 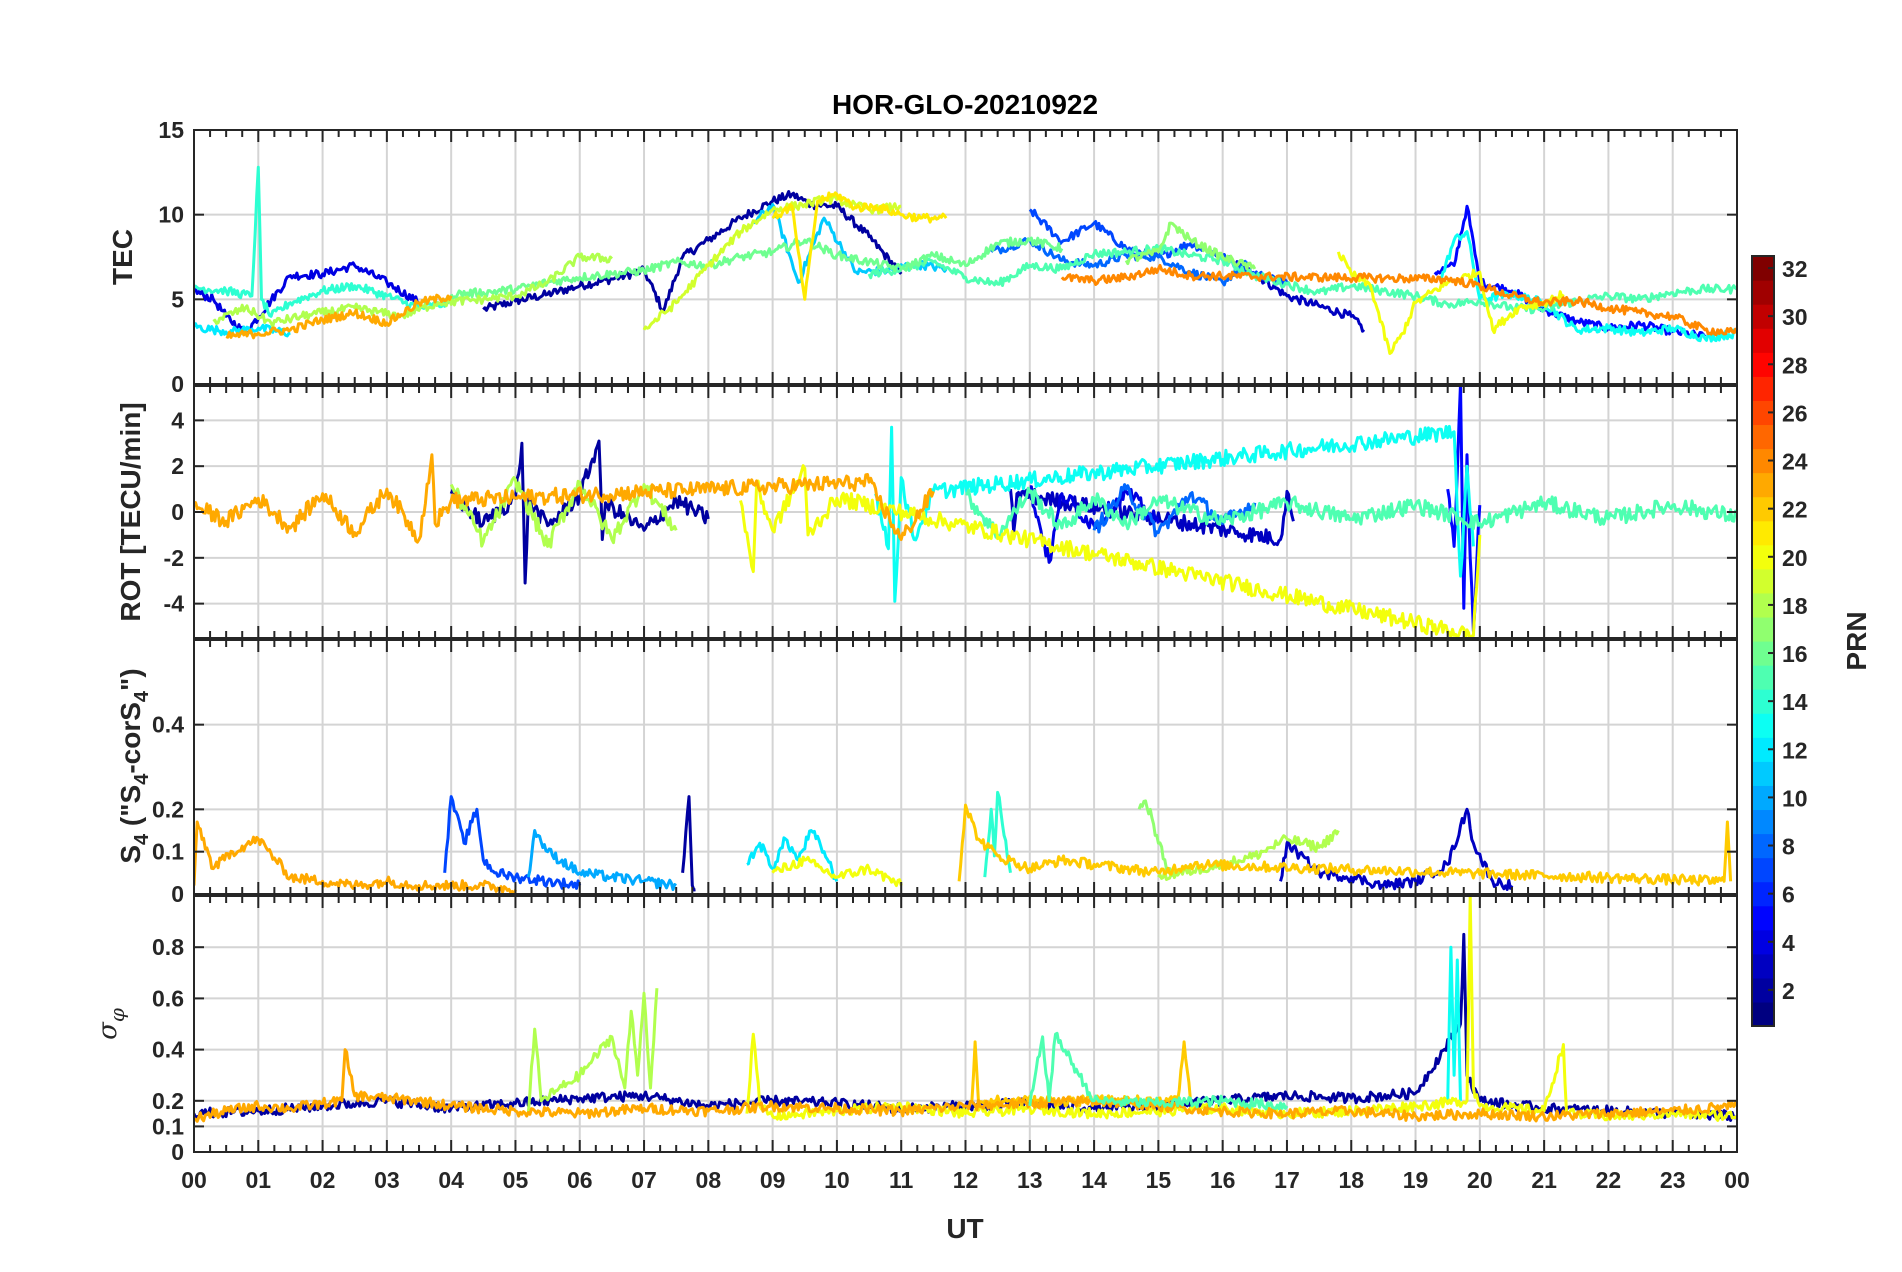 What do you see at coordinates (451, 1180) in the screenshot?
I see `xtick-label-4: 04` at bounding box center [451, 1180].